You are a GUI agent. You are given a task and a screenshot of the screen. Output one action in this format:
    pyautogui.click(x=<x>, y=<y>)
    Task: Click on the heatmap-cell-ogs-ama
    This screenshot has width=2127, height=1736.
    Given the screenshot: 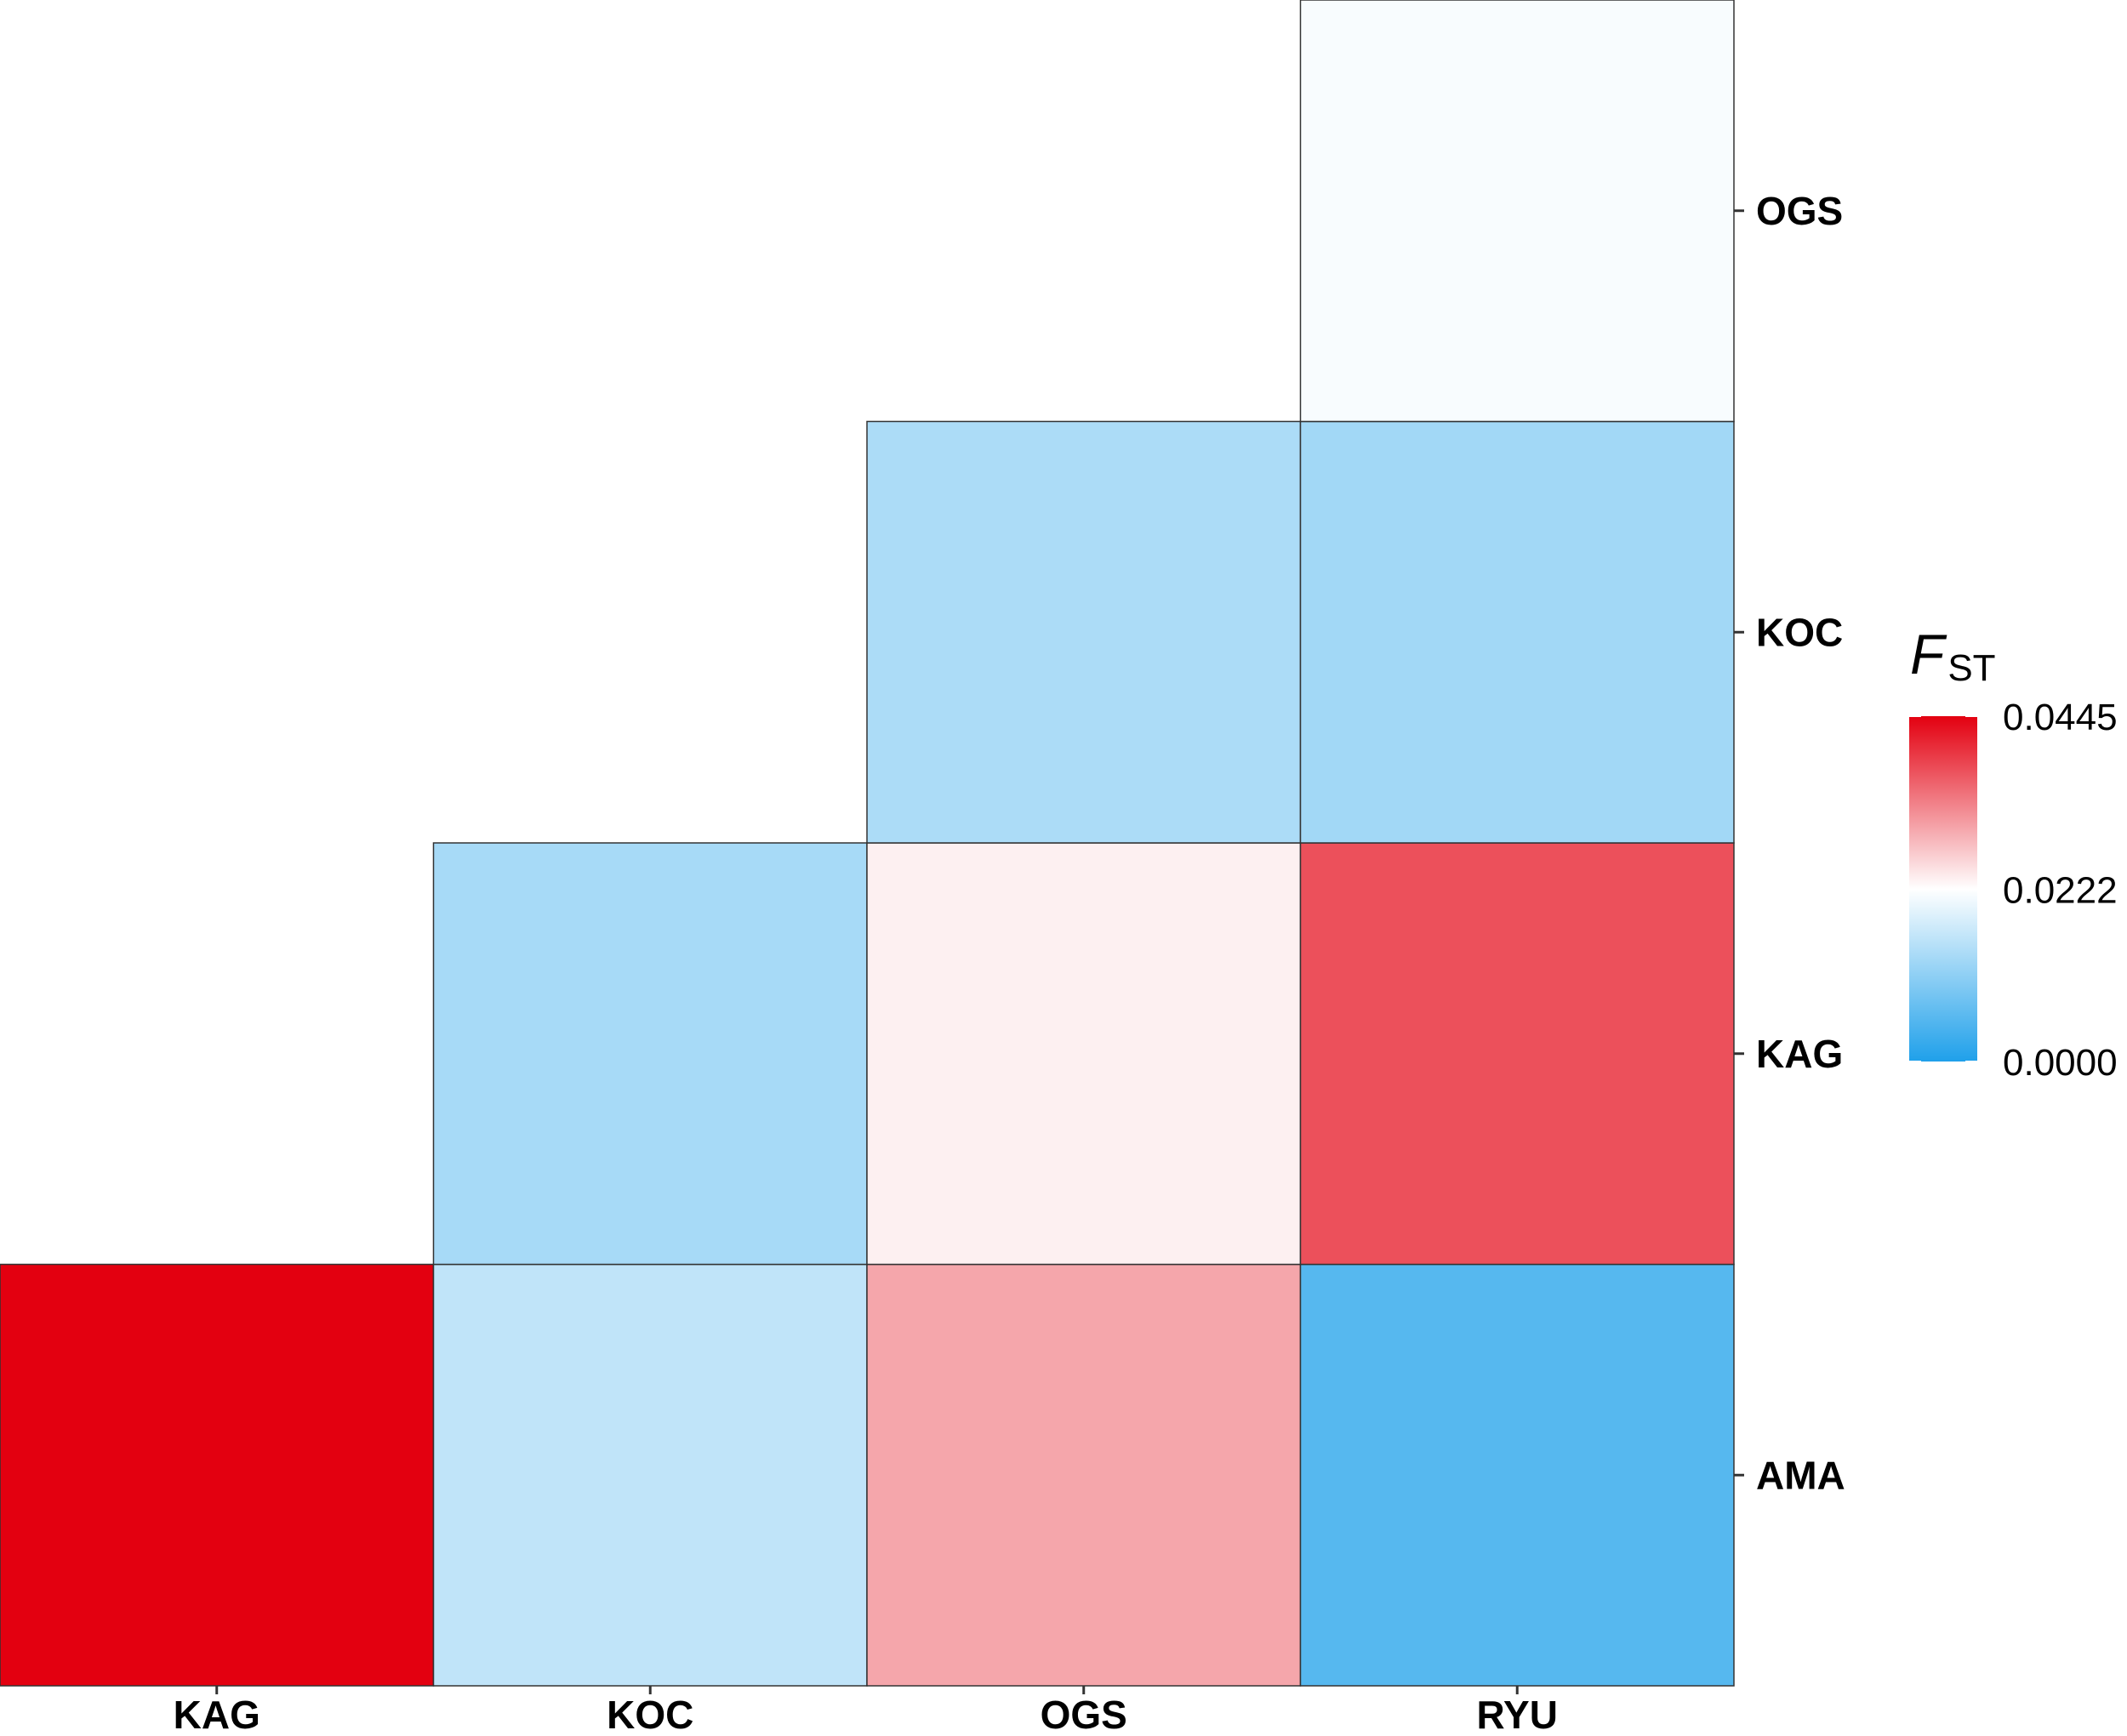 What is the action you would take?
    pyautogui.click(x=1084, y=1475)
    